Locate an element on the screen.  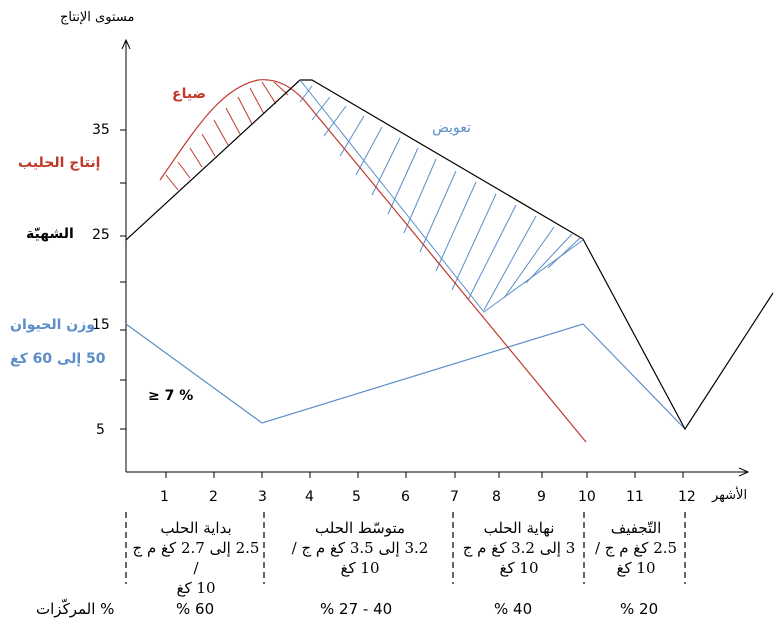
weight-range-label: 50 إلى 60 كغ is located at coordinates (58, 359).